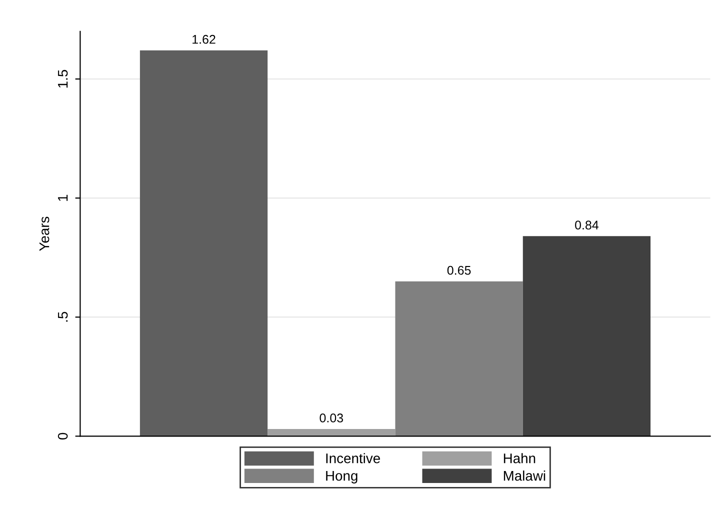 Image resolution: width=716 pixels, height=506 pixels. Describe the element at coordinates (525, 475) in the screenshot. I see `legend-label: Malawi` at that location.